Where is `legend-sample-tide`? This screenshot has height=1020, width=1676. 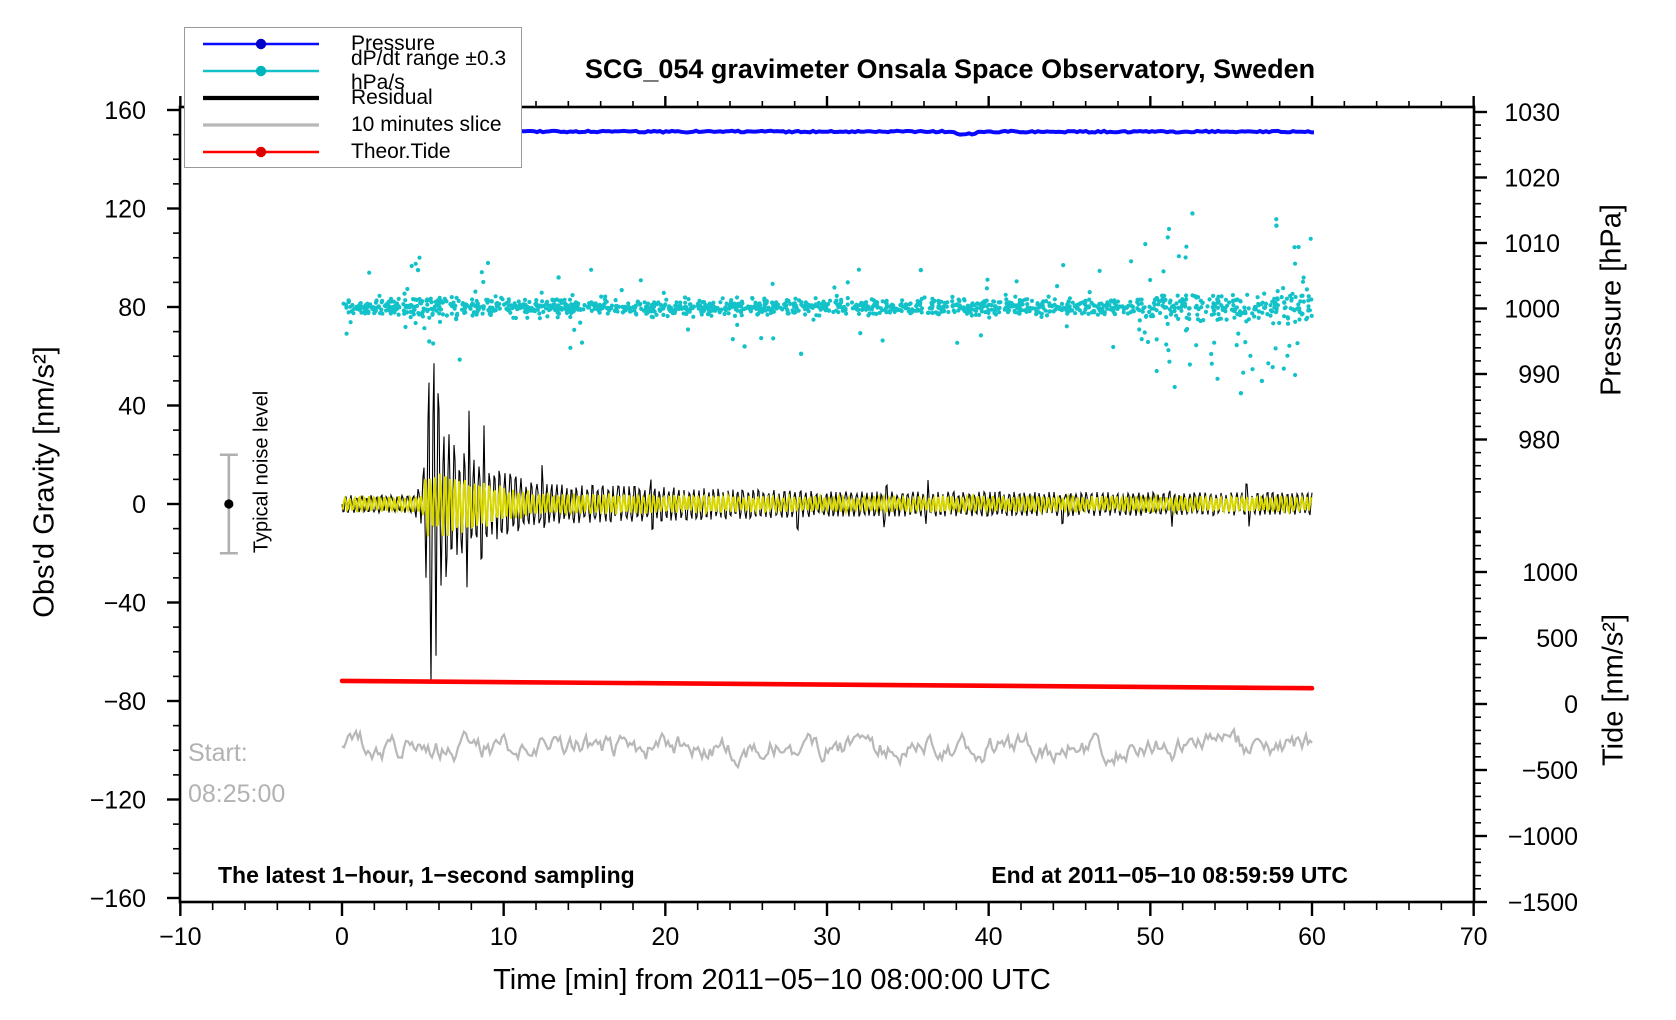 legend-sample-tide is located at coordinates (261, 151).